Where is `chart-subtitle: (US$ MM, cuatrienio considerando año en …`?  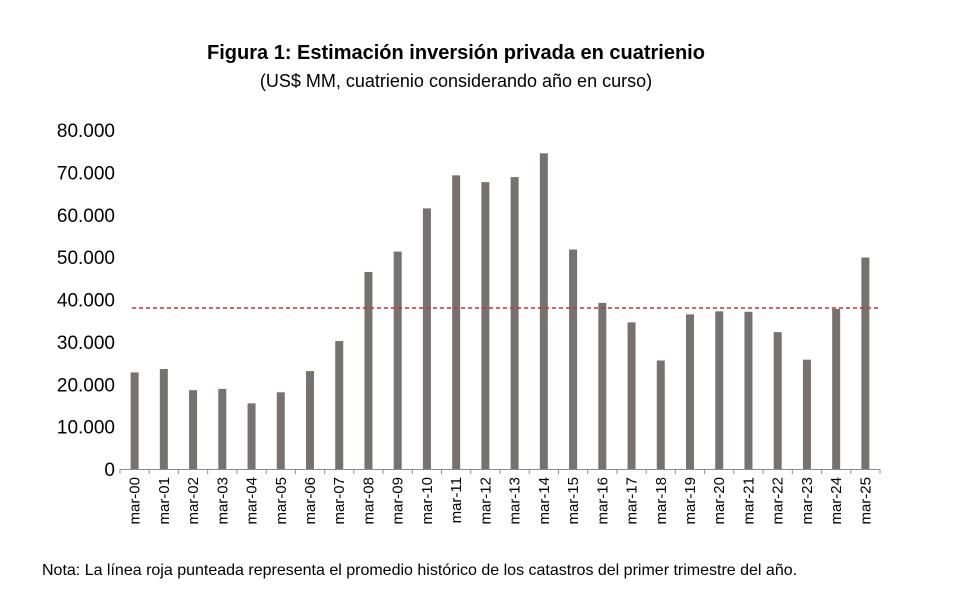 chart-subtitle: (US$ MM, cuatrienio considerando año en … is located at coordinates (456, 81).